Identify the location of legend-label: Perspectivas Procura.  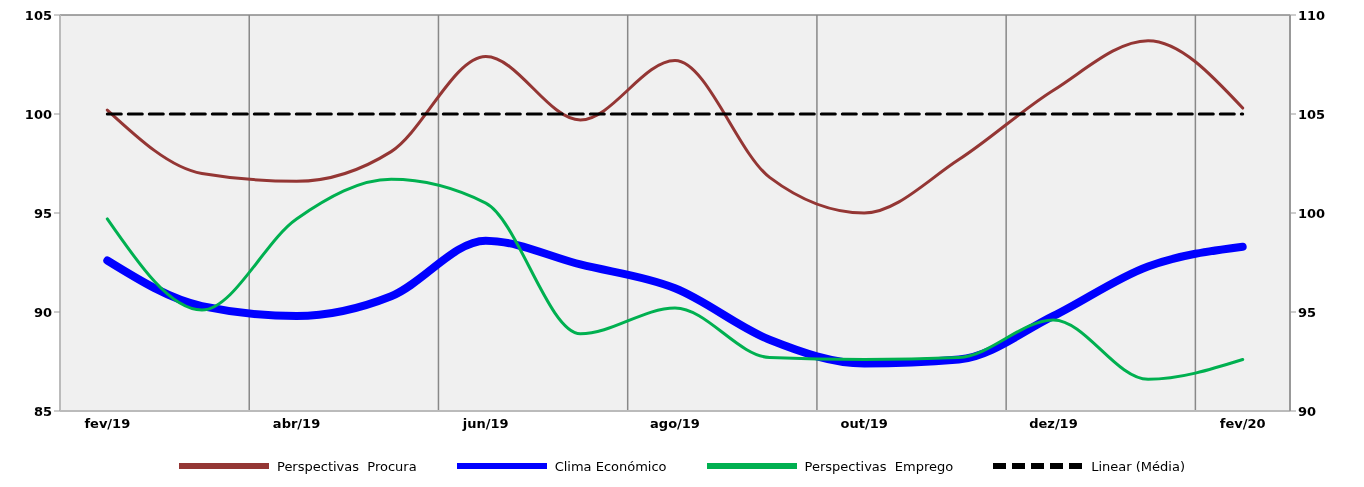
(347, 466).